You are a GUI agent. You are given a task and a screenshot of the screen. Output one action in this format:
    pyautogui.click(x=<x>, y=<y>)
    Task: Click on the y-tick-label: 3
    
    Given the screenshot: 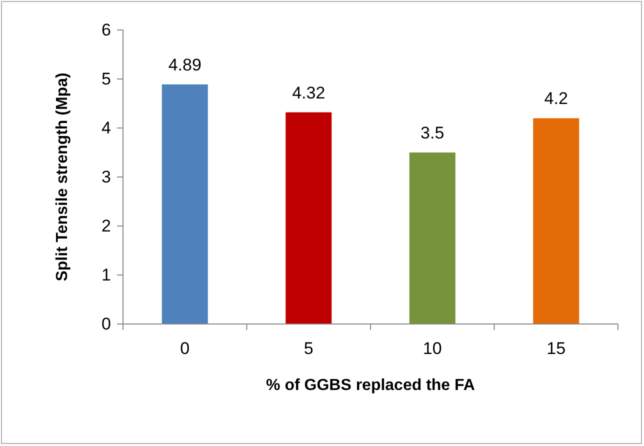 What is the action you would take?
    pyautogui.click(x=106, y=176)
    